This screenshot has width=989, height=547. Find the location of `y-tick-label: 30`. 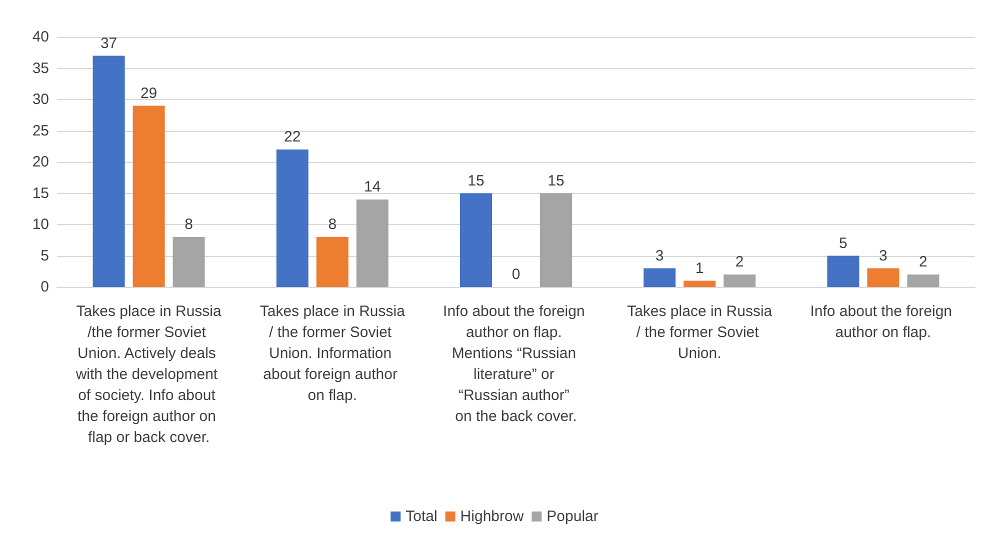

y-tick-label: 30 is located at coordinates (40, 99).